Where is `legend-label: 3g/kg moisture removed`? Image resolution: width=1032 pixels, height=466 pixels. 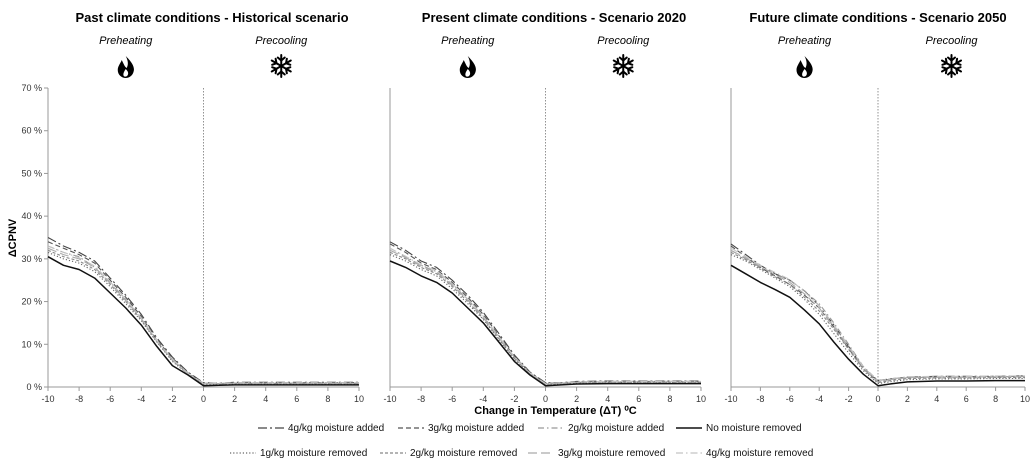 legend-label: 3g/kg moisture removed is located at coordinates (611, 453).